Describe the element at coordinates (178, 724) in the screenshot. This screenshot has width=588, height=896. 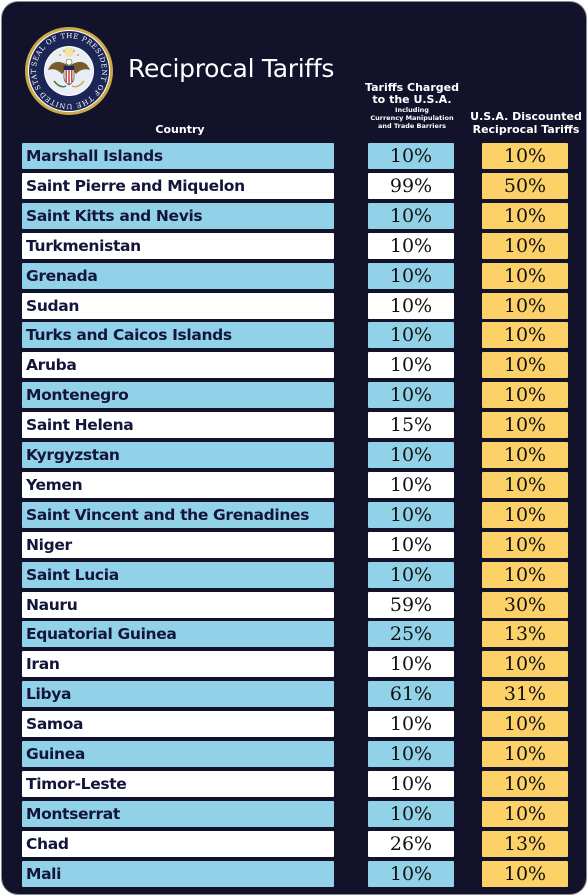
I see `country-cell: Samoa` at that location.